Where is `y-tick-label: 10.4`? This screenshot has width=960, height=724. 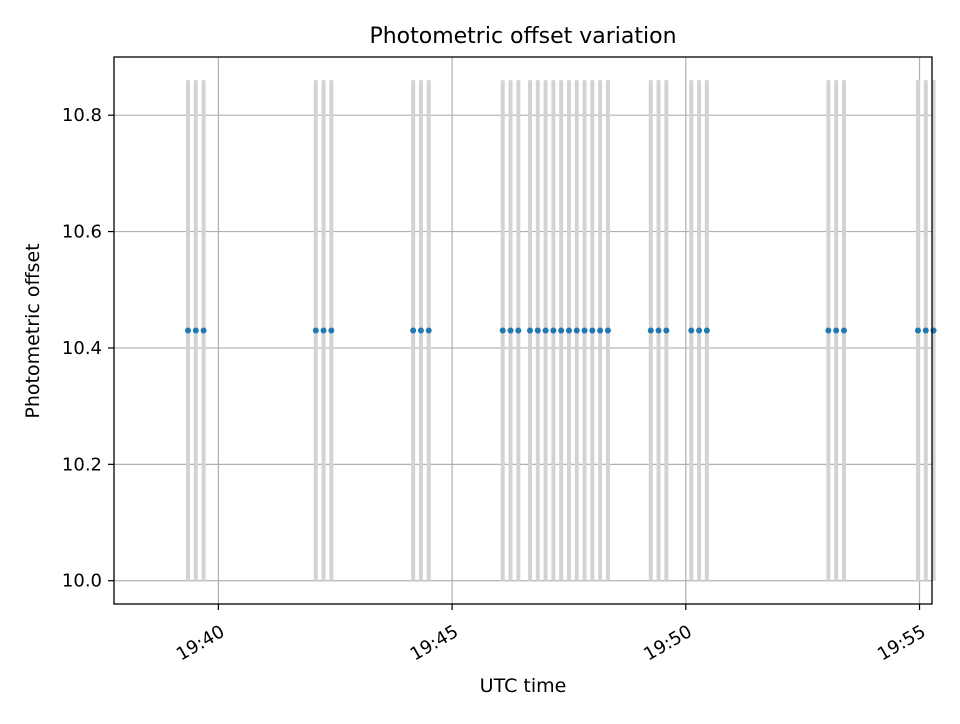
y-tick-label: 10.4 is located at coordinates (82, 348).